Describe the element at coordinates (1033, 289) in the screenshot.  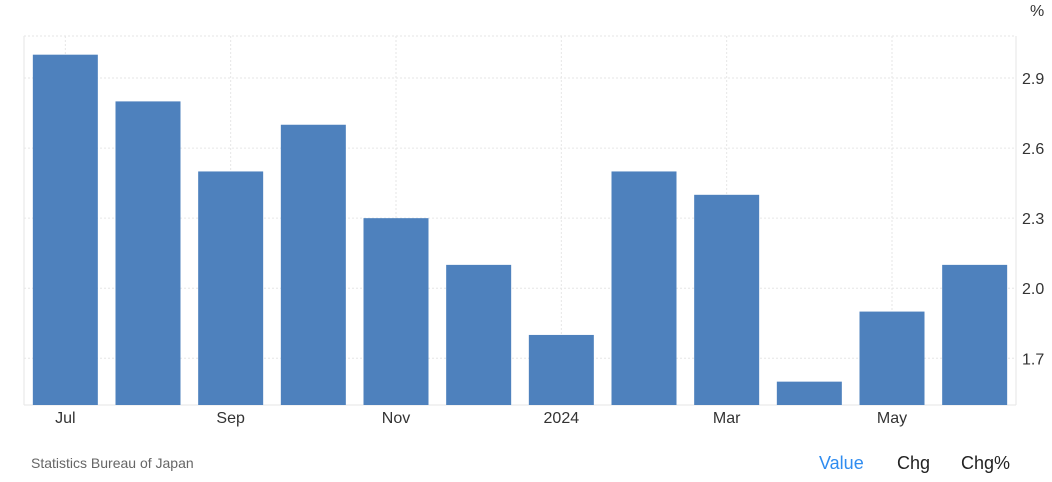
I see `y-tick-label: 2.0` at that location.